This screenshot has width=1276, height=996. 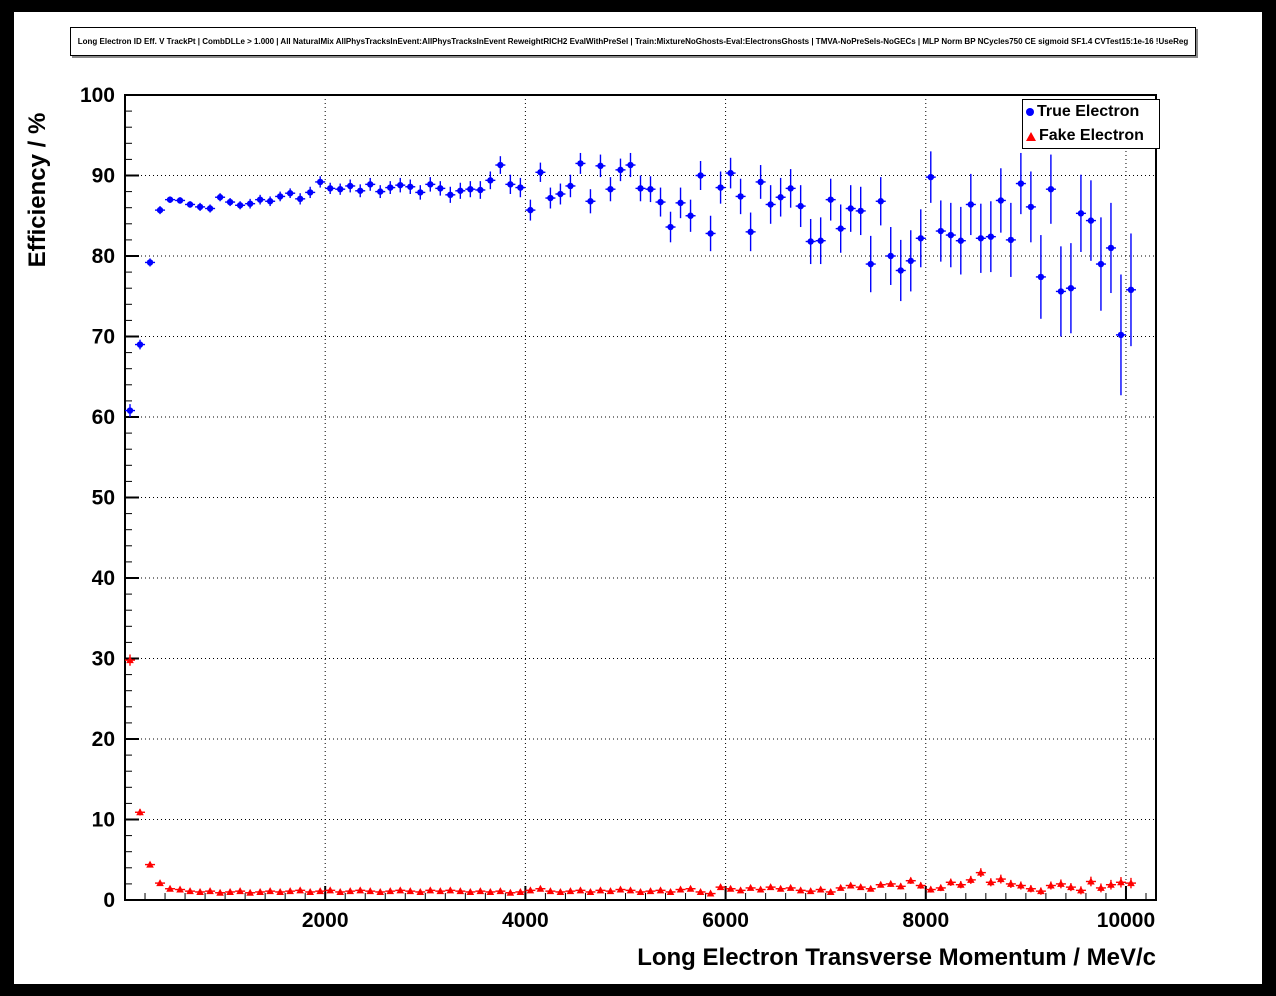 What do you see at coordinates (925, 920) in the screenshot?
I see `x-tick-label: 8000` at bounding box center [925, 920].